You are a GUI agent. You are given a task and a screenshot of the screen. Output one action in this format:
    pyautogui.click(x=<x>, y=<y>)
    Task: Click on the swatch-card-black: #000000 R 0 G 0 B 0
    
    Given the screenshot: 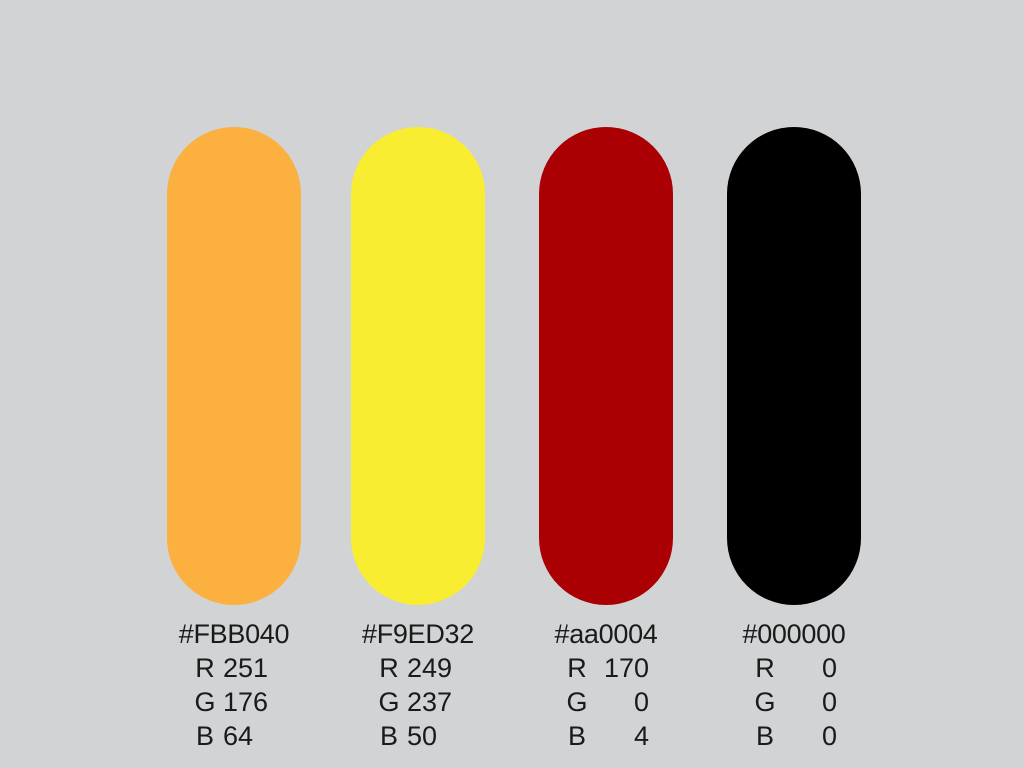 What is the action you would take?
    pyautogui.click(x=794, y=439)
    